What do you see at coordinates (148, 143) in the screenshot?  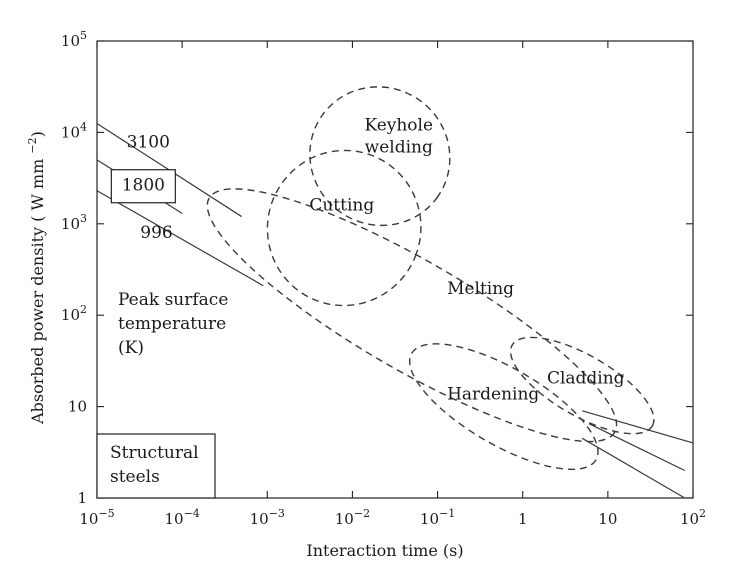 I see `isotherm-label-3100: 3100` at bounding box center [148, 143].